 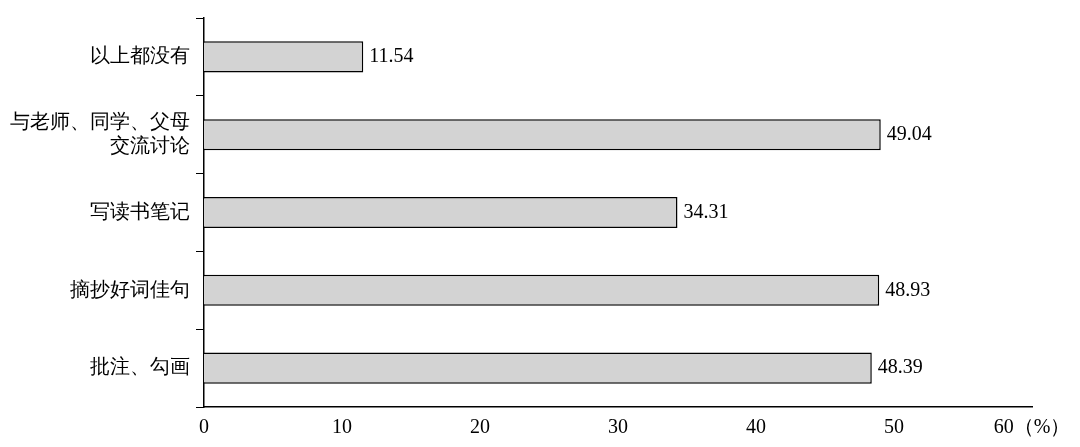 I want to click on x-tick-label: 10, so click(x=342, y=426).